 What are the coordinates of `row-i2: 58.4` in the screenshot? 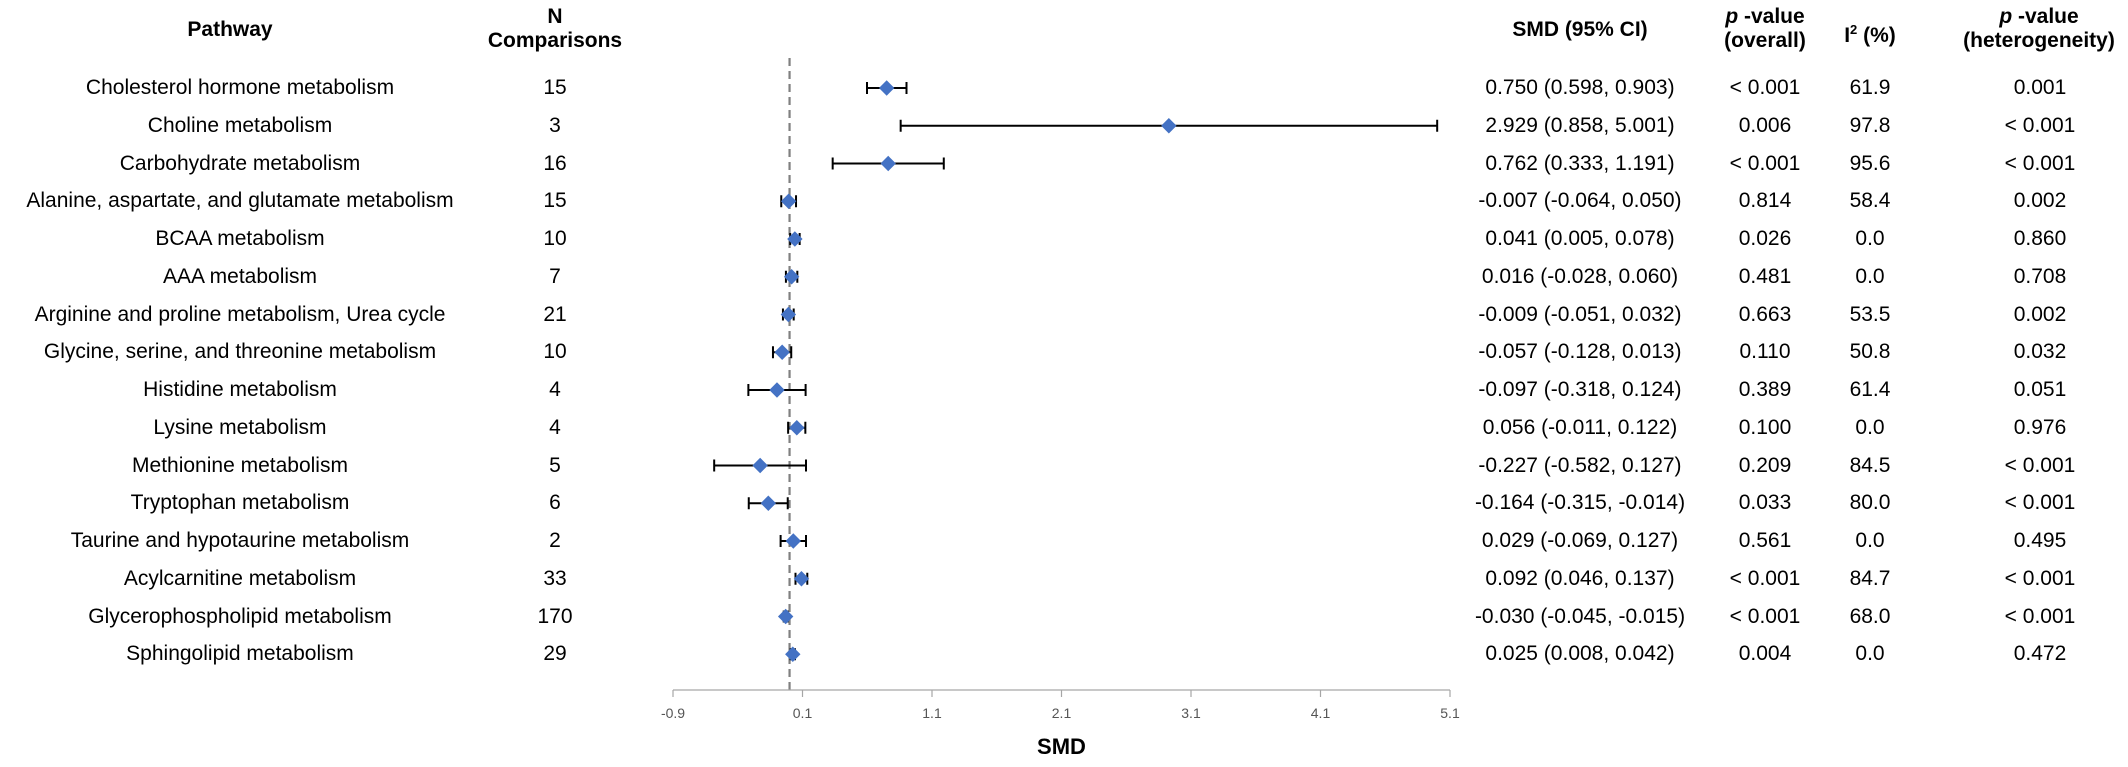 It's located at (1870, 201).